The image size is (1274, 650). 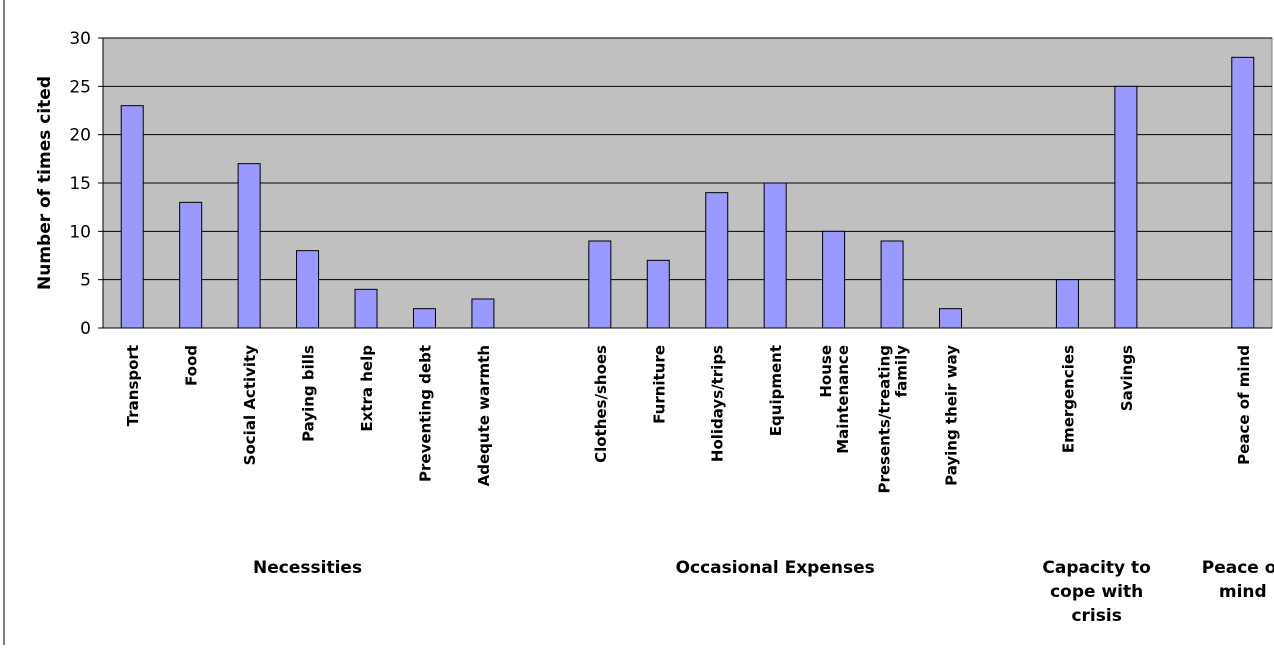 I want to click on y-tick-label: 15, so click(x=80, y=184).